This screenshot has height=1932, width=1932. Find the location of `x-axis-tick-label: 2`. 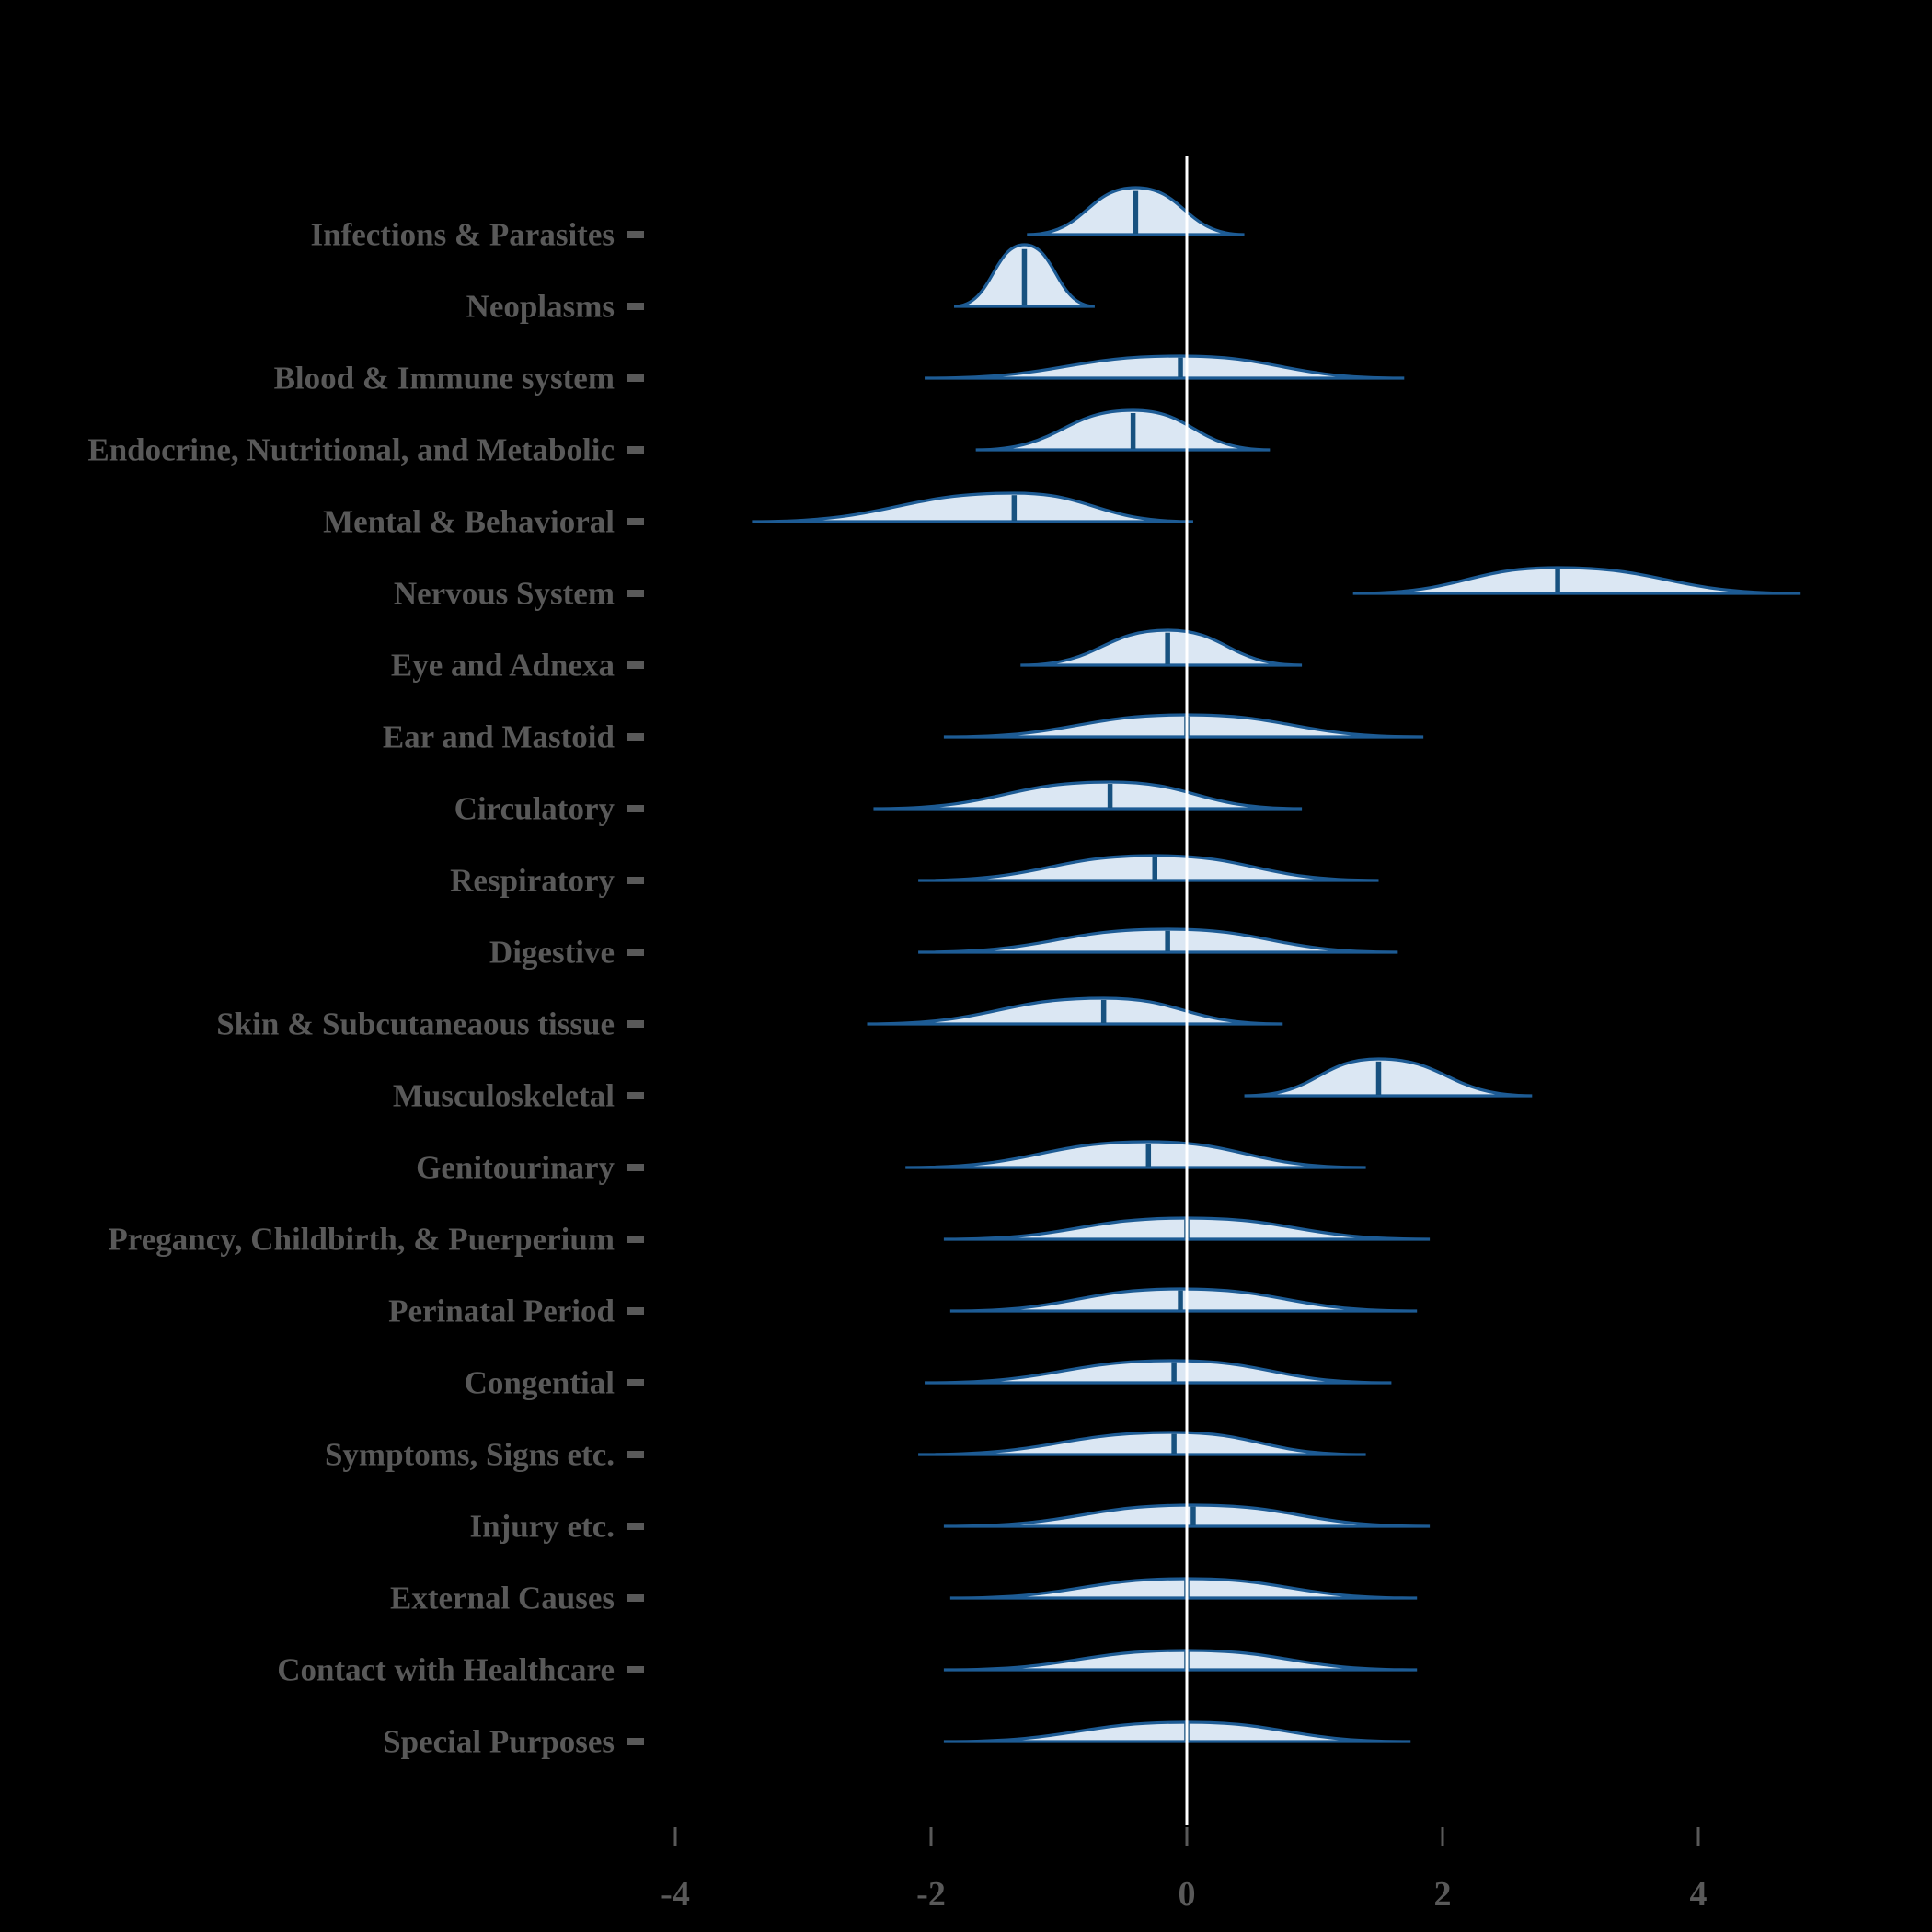

x-axis-tick-label: 2 is located at coordinates (1443, 1894).